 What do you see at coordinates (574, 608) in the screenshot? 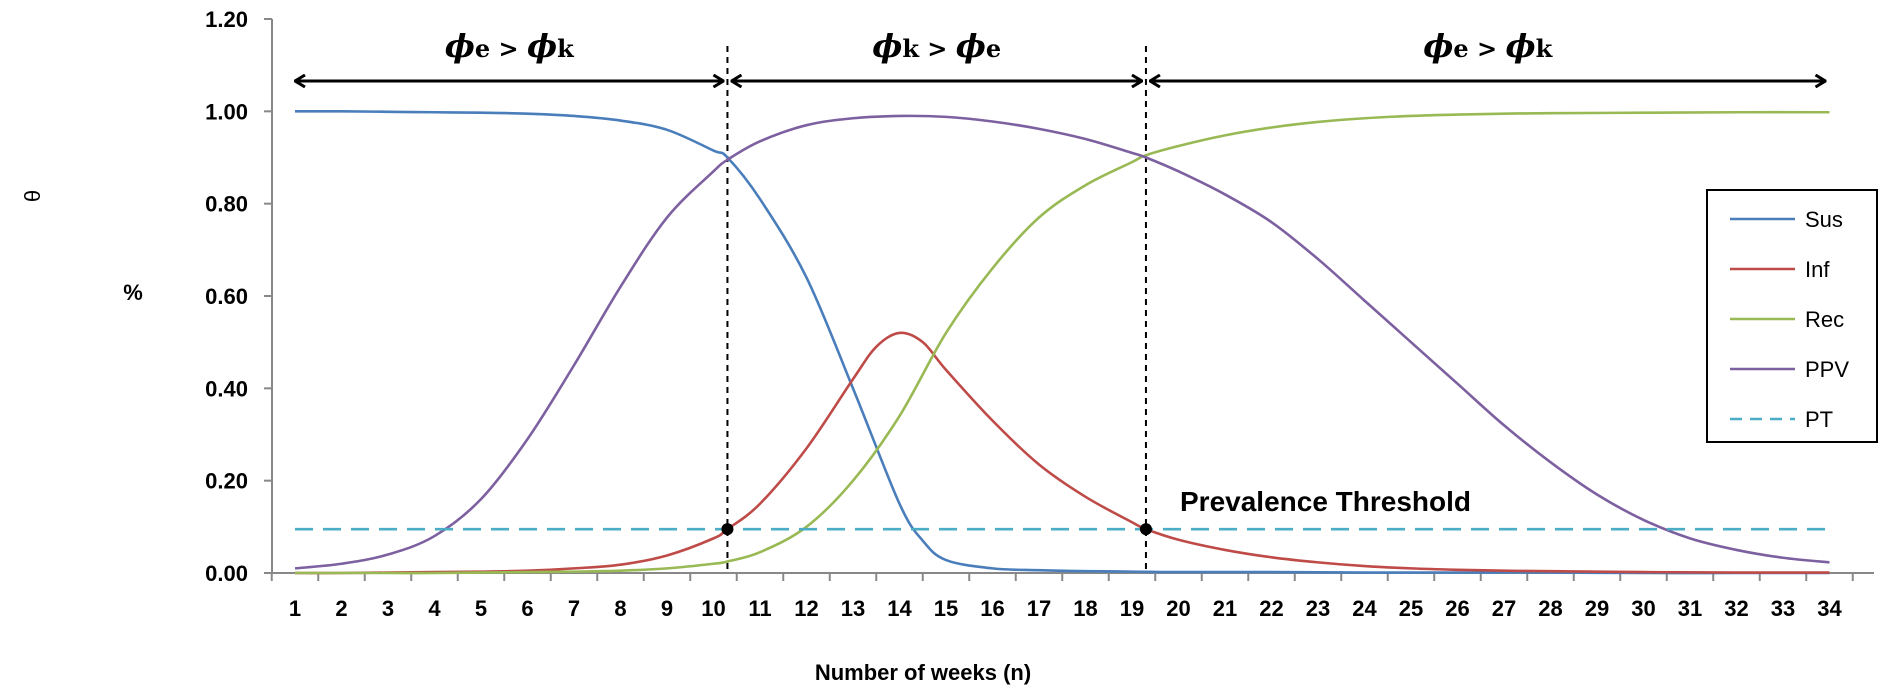
I see `x-tick-label: 7` at bounding box center [574, 608].